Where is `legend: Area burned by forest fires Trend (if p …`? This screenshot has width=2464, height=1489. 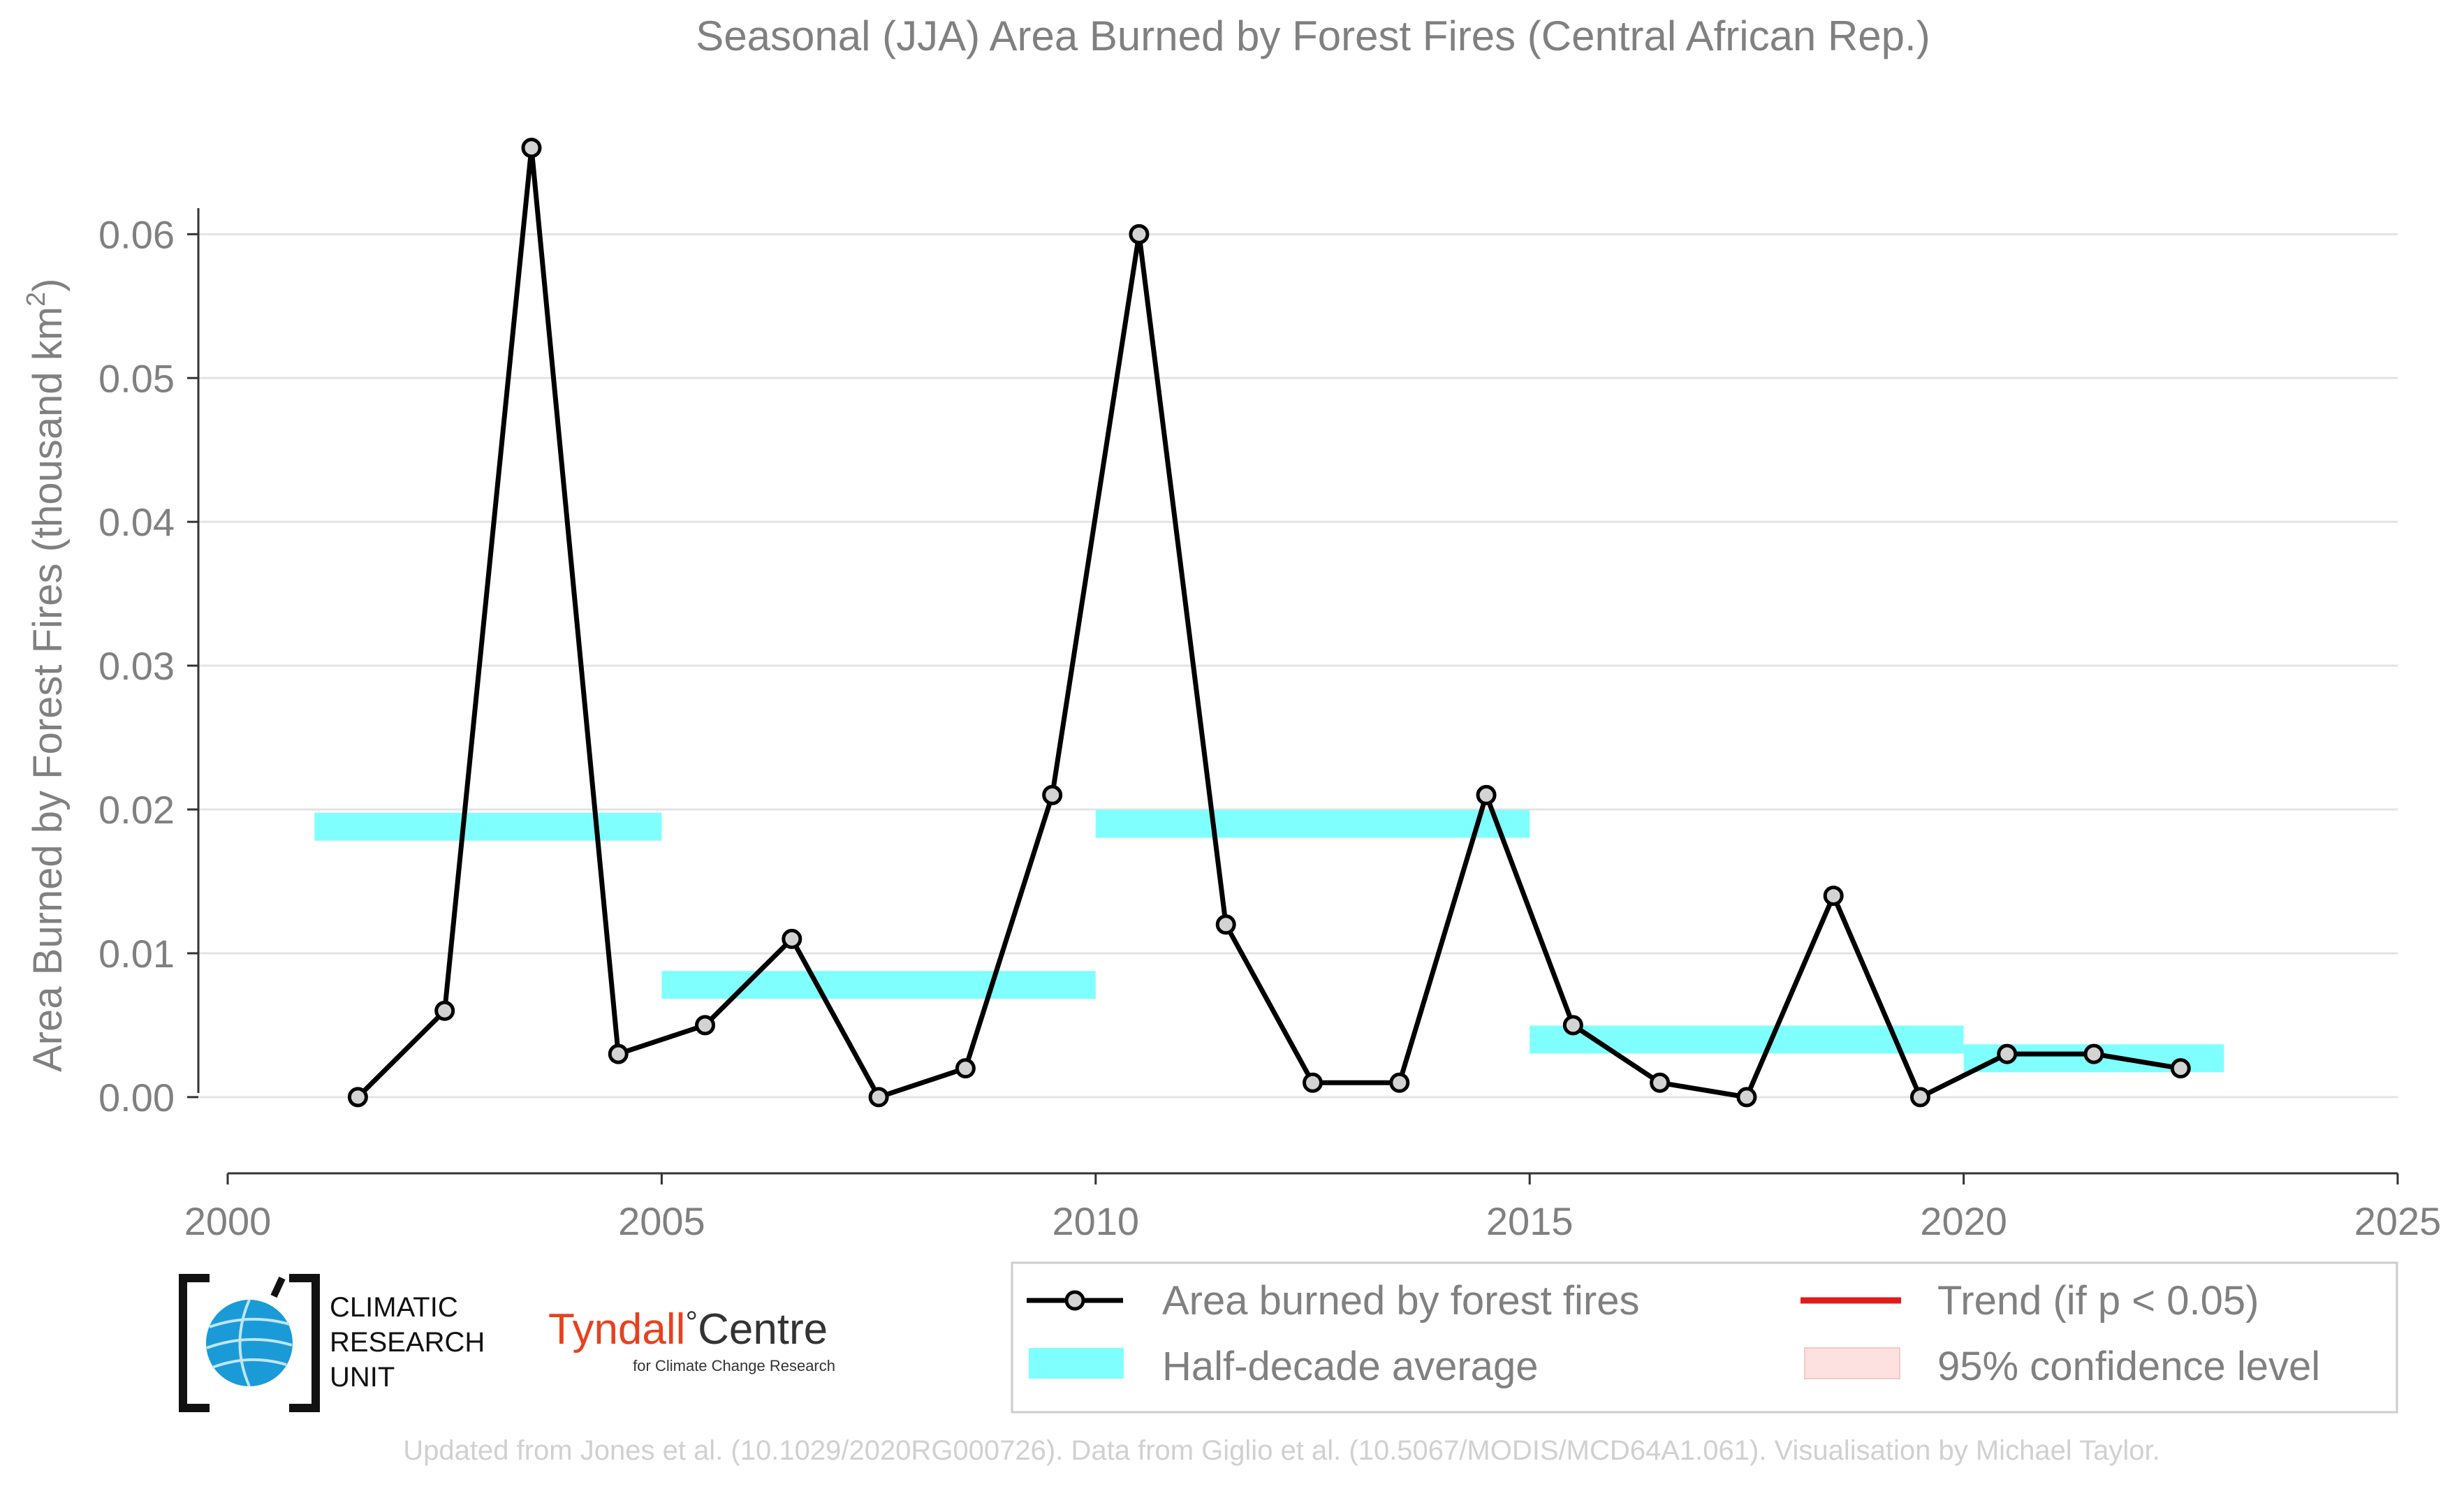
legend: Area burned by forest fires Trend (if p … is located at coordinates (1704, 1337).